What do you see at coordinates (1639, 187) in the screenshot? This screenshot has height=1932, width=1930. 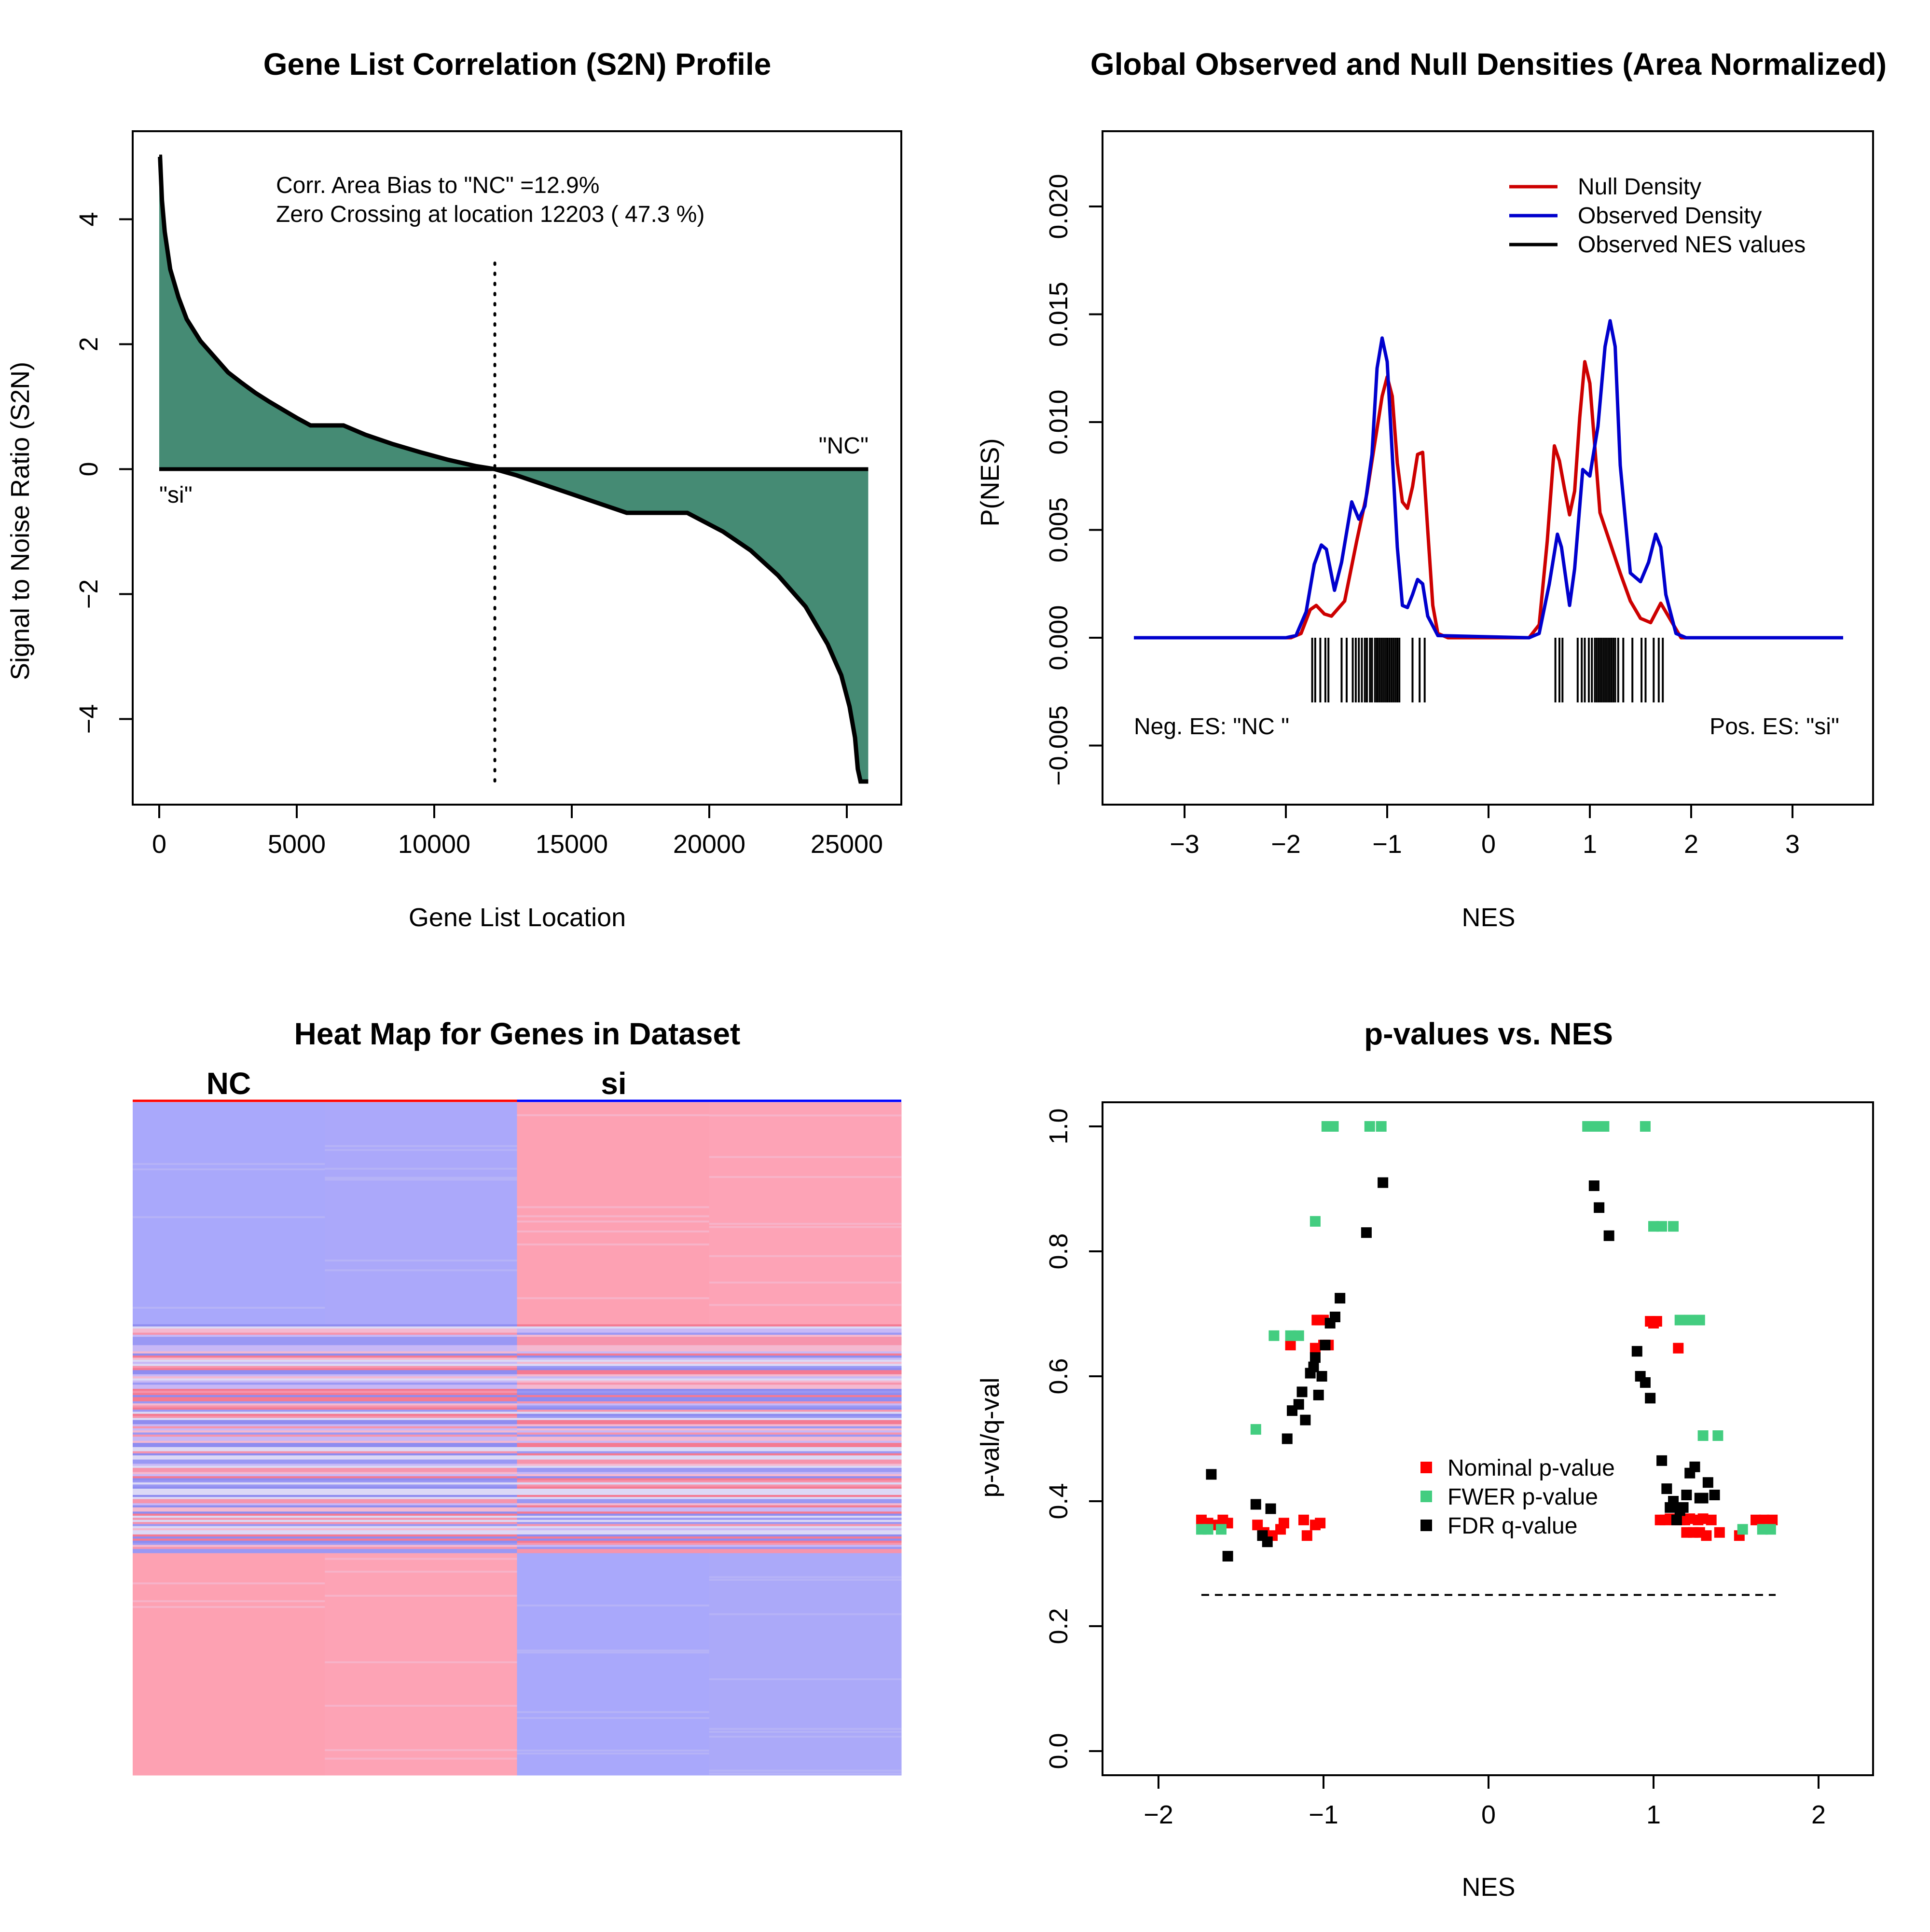 I see `legend-null-density-label: Null Density` at bounding box center [1639, 187].